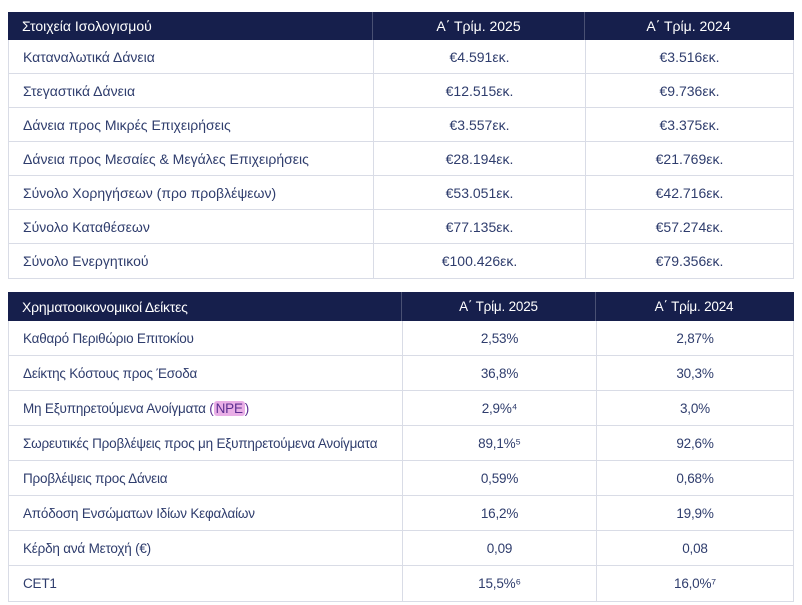  I want to click on table-row: Κέρδη ανά Μετοχή (€) 0,09 0,08, so click(401, 548).